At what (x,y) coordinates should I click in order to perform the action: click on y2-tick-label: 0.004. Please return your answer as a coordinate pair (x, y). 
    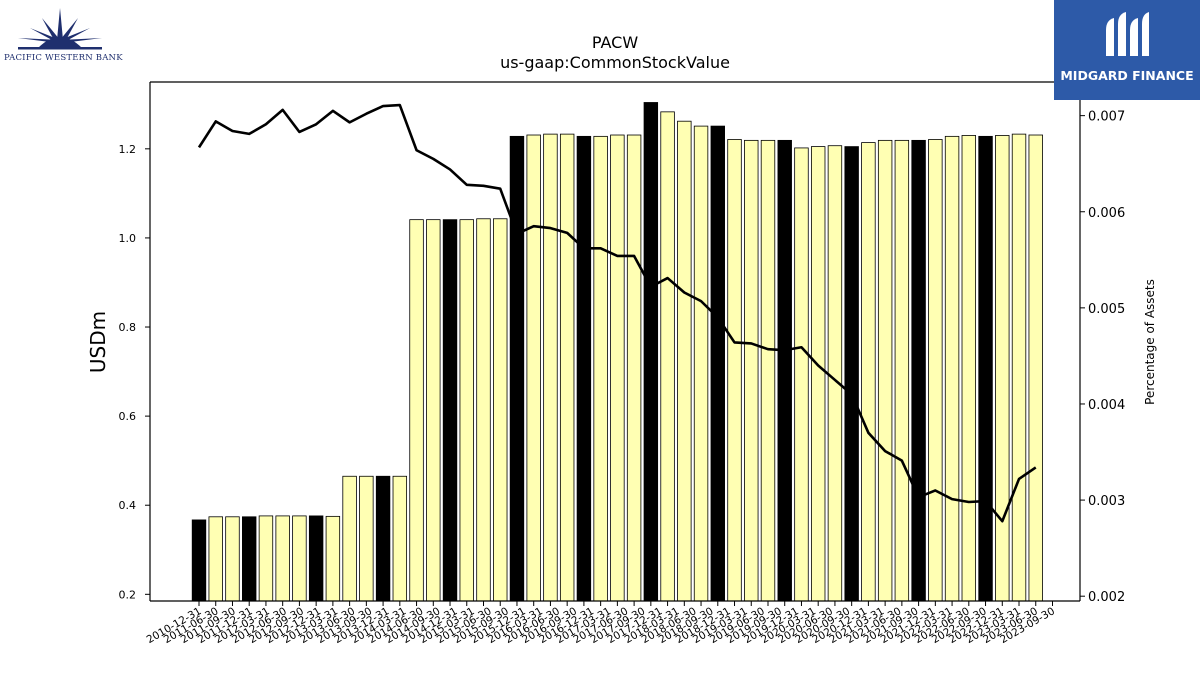
    Looking at the image, I should click on (1106, 405).